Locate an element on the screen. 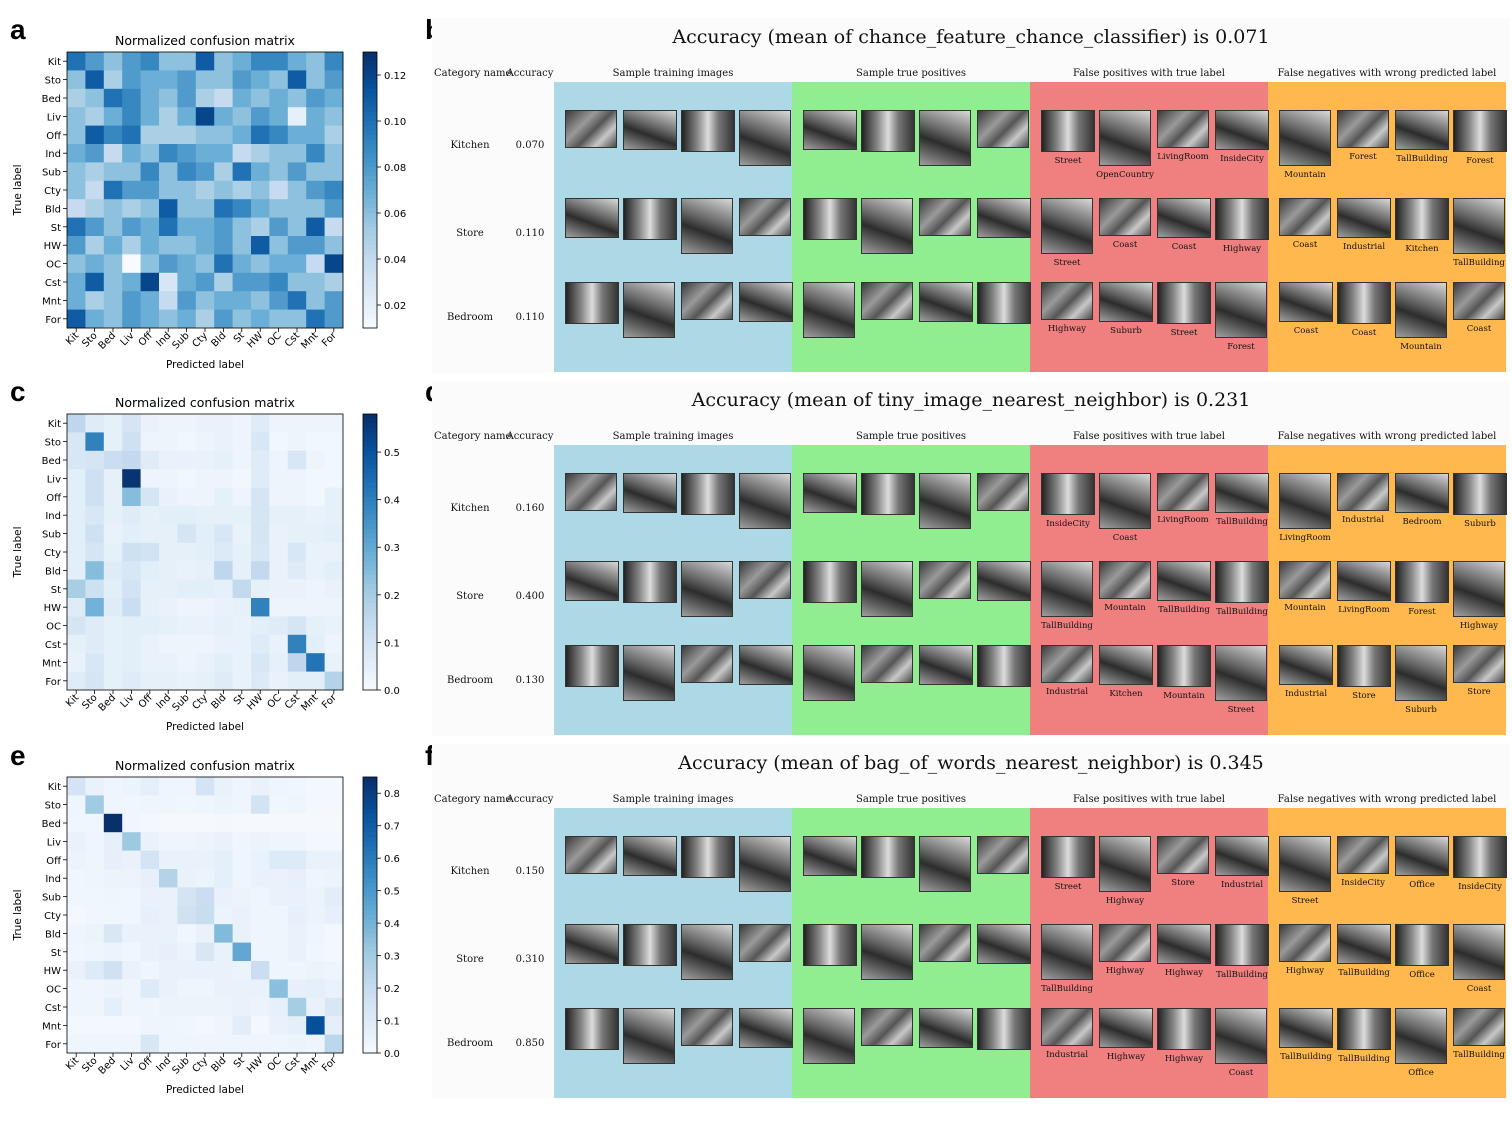 This screenshot has height=1134, width=1512. thumbnail-caption: Kitchen is located at coordinates (1126, 694).